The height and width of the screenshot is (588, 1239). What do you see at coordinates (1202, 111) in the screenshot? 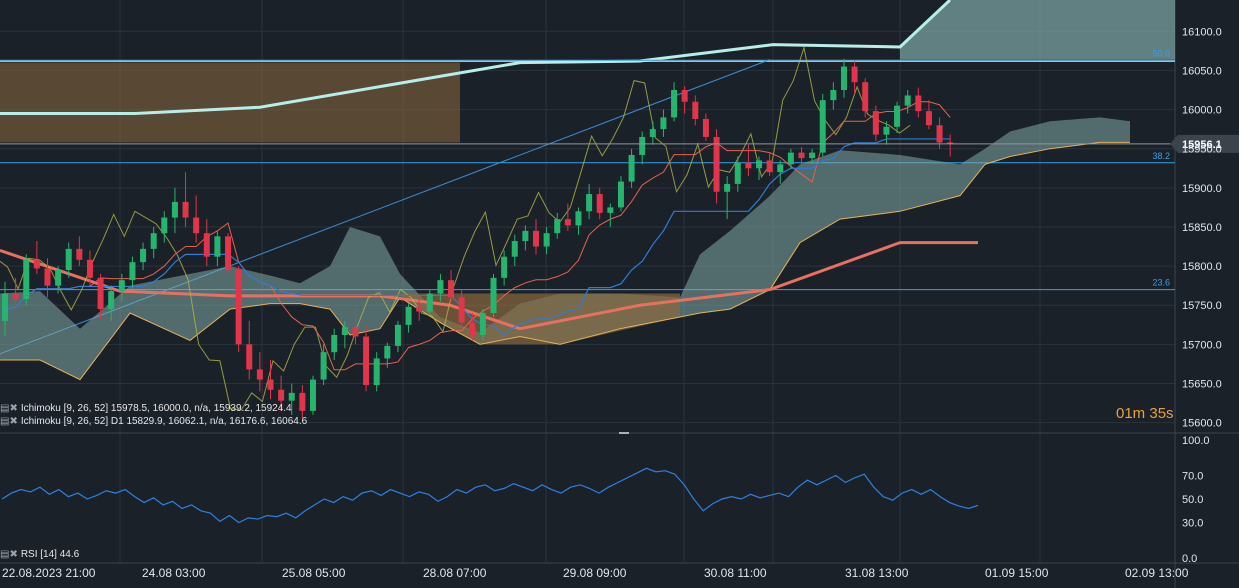
I see `price-tick-label: 16000.0` at bounding box center [1202, 111].